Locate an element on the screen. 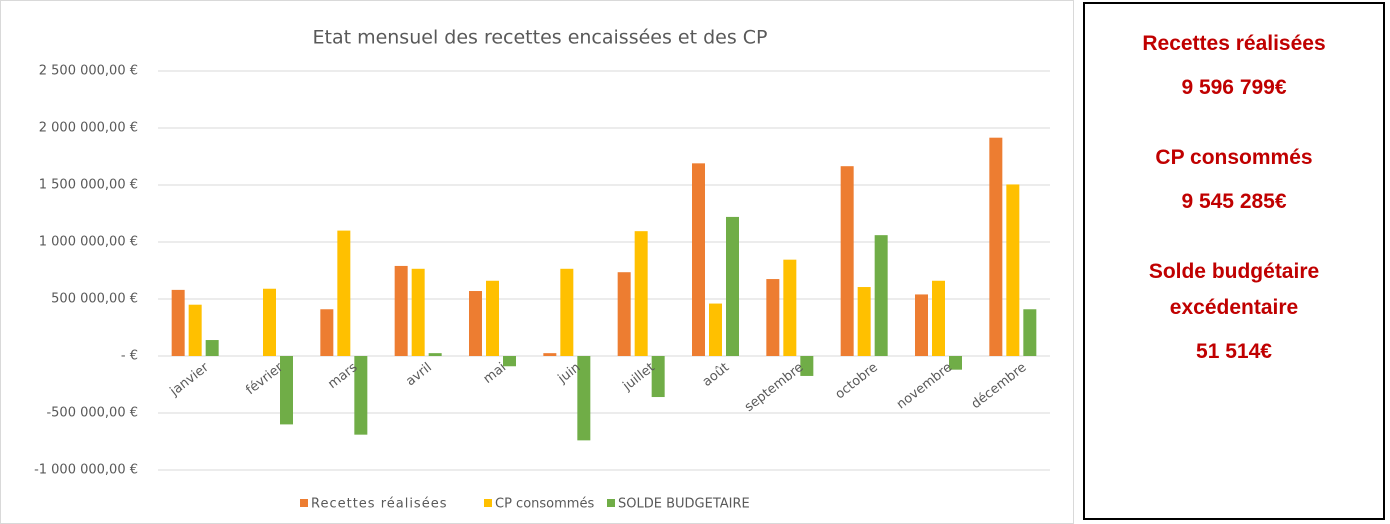 The image size is (1390, 524). legend-label: CP consommés is located at coordinates (544, 504).